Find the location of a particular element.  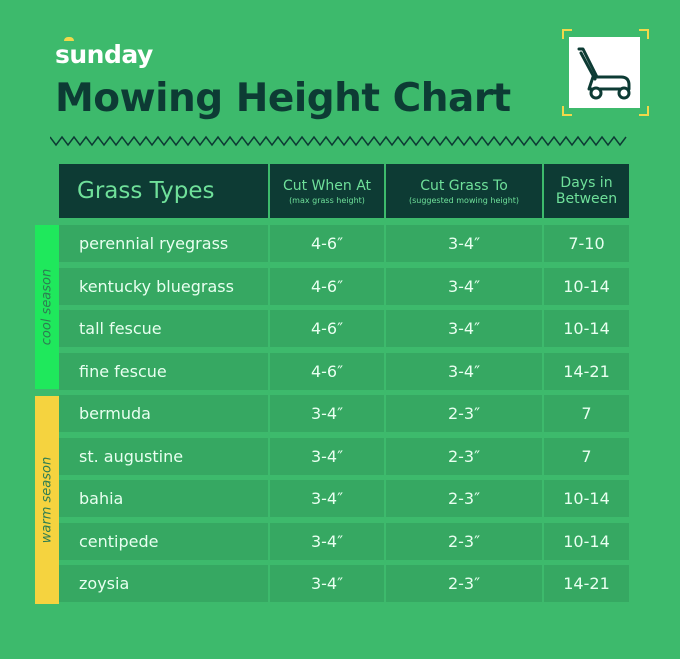

table-row: bahia 3-4″ 2-3″ 10-14 is located at coordinates (344, 498).